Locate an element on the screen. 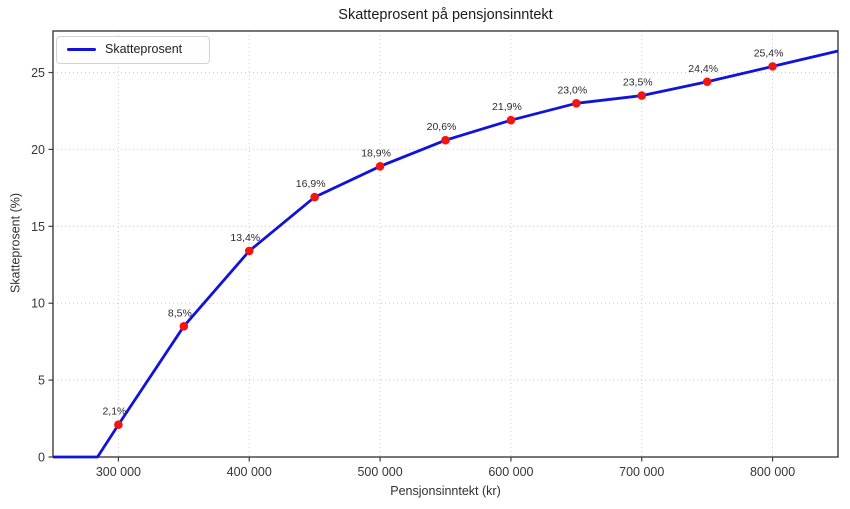 The image size is (850, 509). data-point-label: 20,6% is located at coordinates (442, 127).